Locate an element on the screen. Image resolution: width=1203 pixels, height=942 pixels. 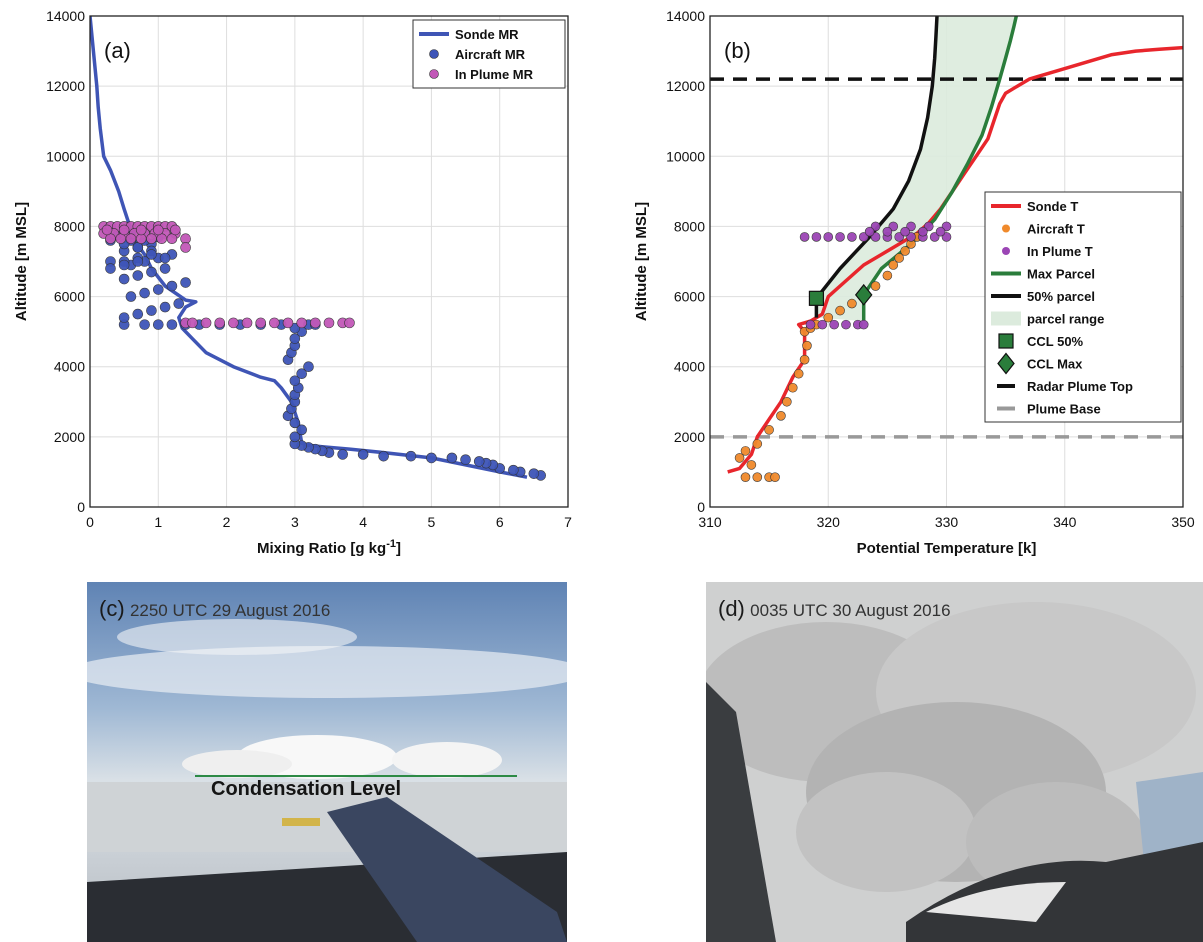
max-parcel-line is located at coordinates (940, 169).